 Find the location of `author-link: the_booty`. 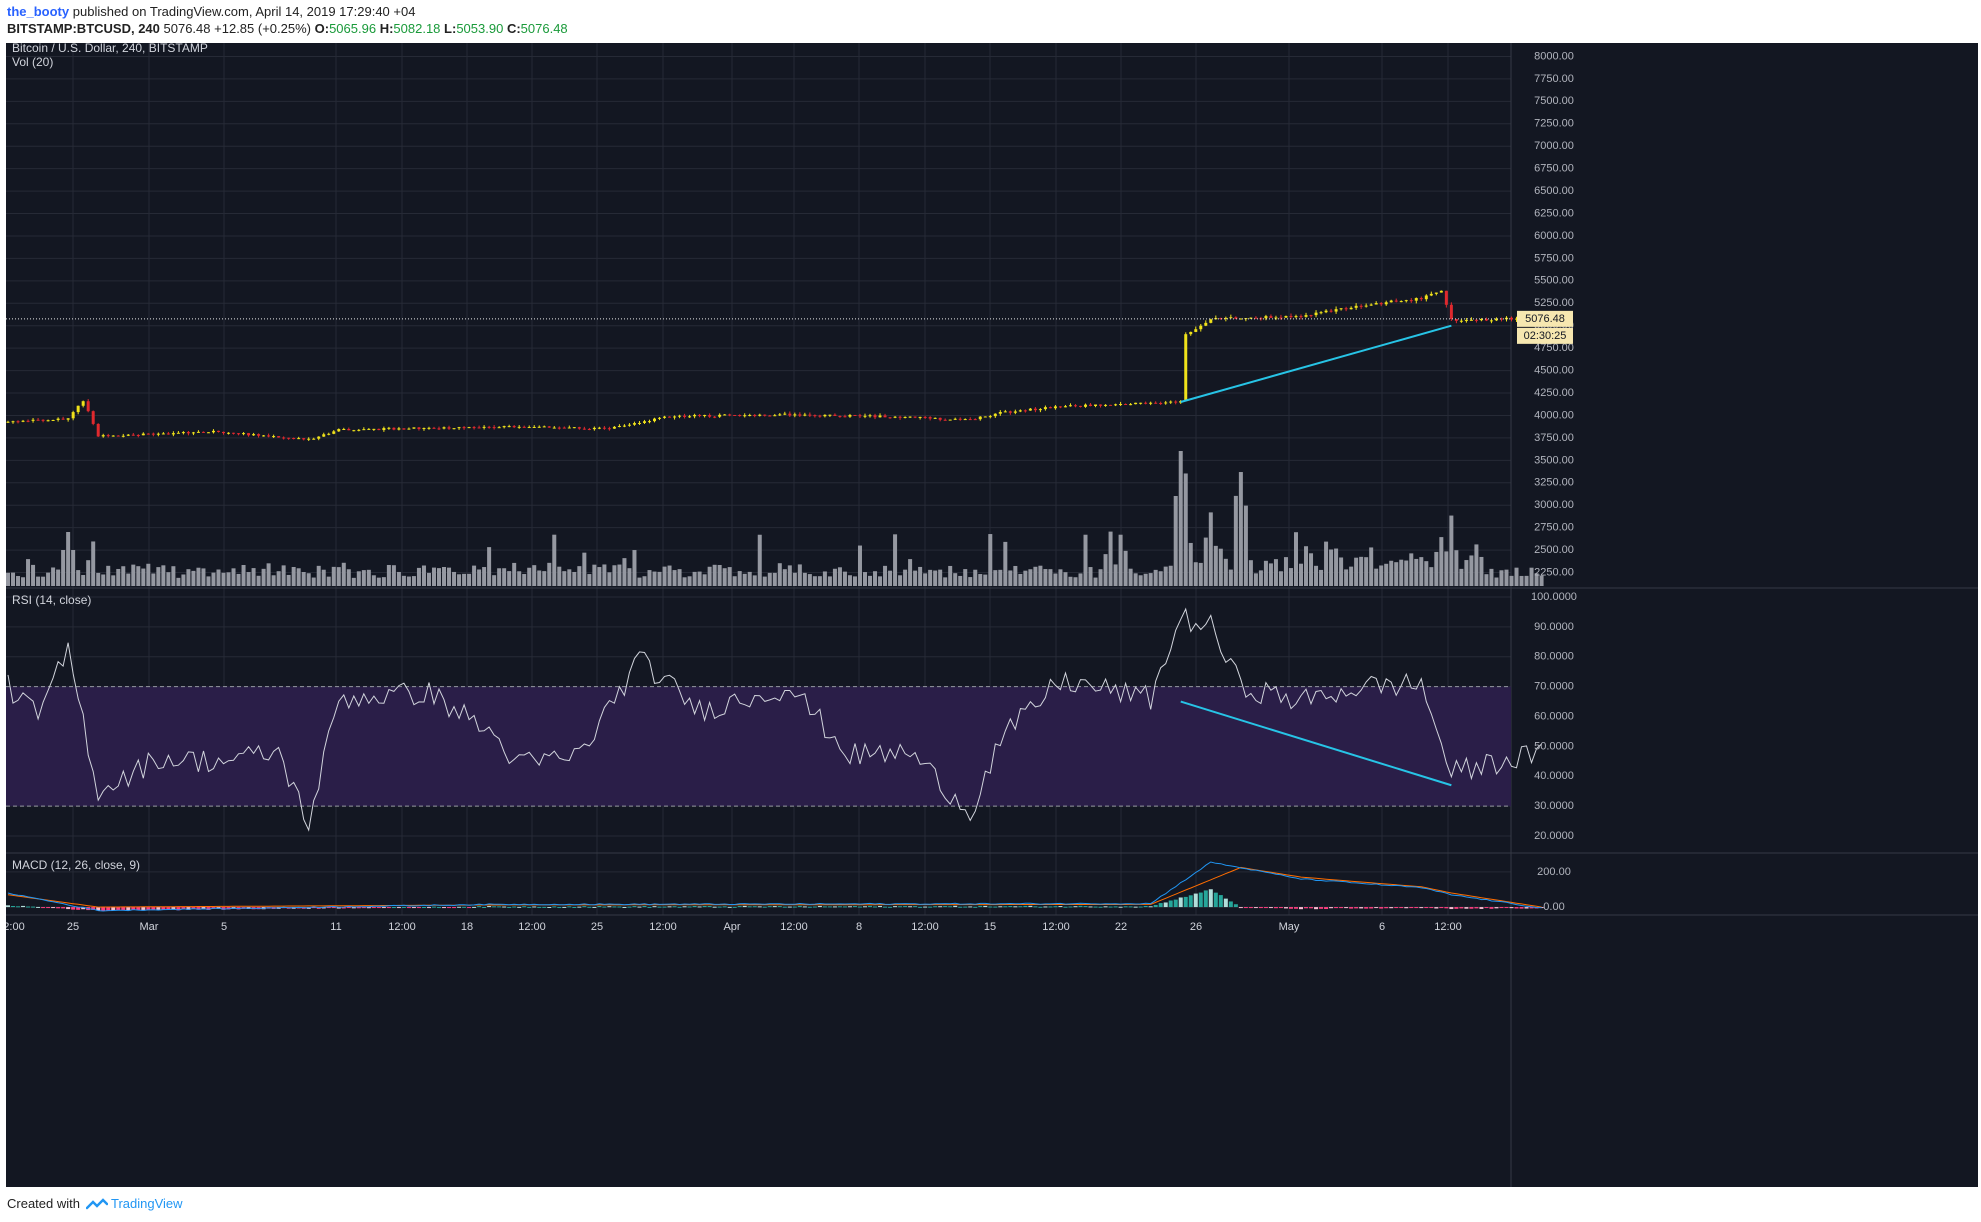

author-link: the_booty is located at coordinates (38, 11).